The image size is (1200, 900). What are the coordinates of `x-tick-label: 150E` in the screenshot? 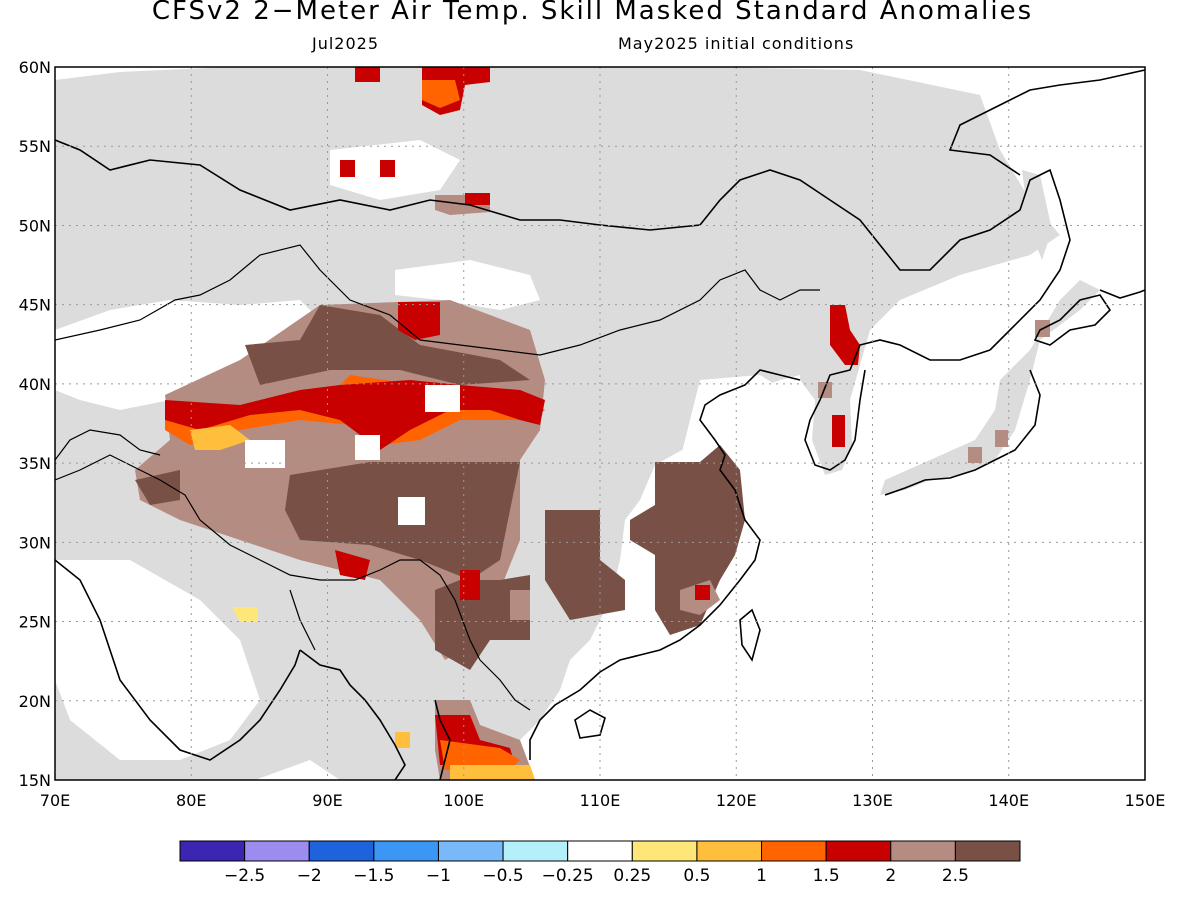 It's located at (1145, 800).